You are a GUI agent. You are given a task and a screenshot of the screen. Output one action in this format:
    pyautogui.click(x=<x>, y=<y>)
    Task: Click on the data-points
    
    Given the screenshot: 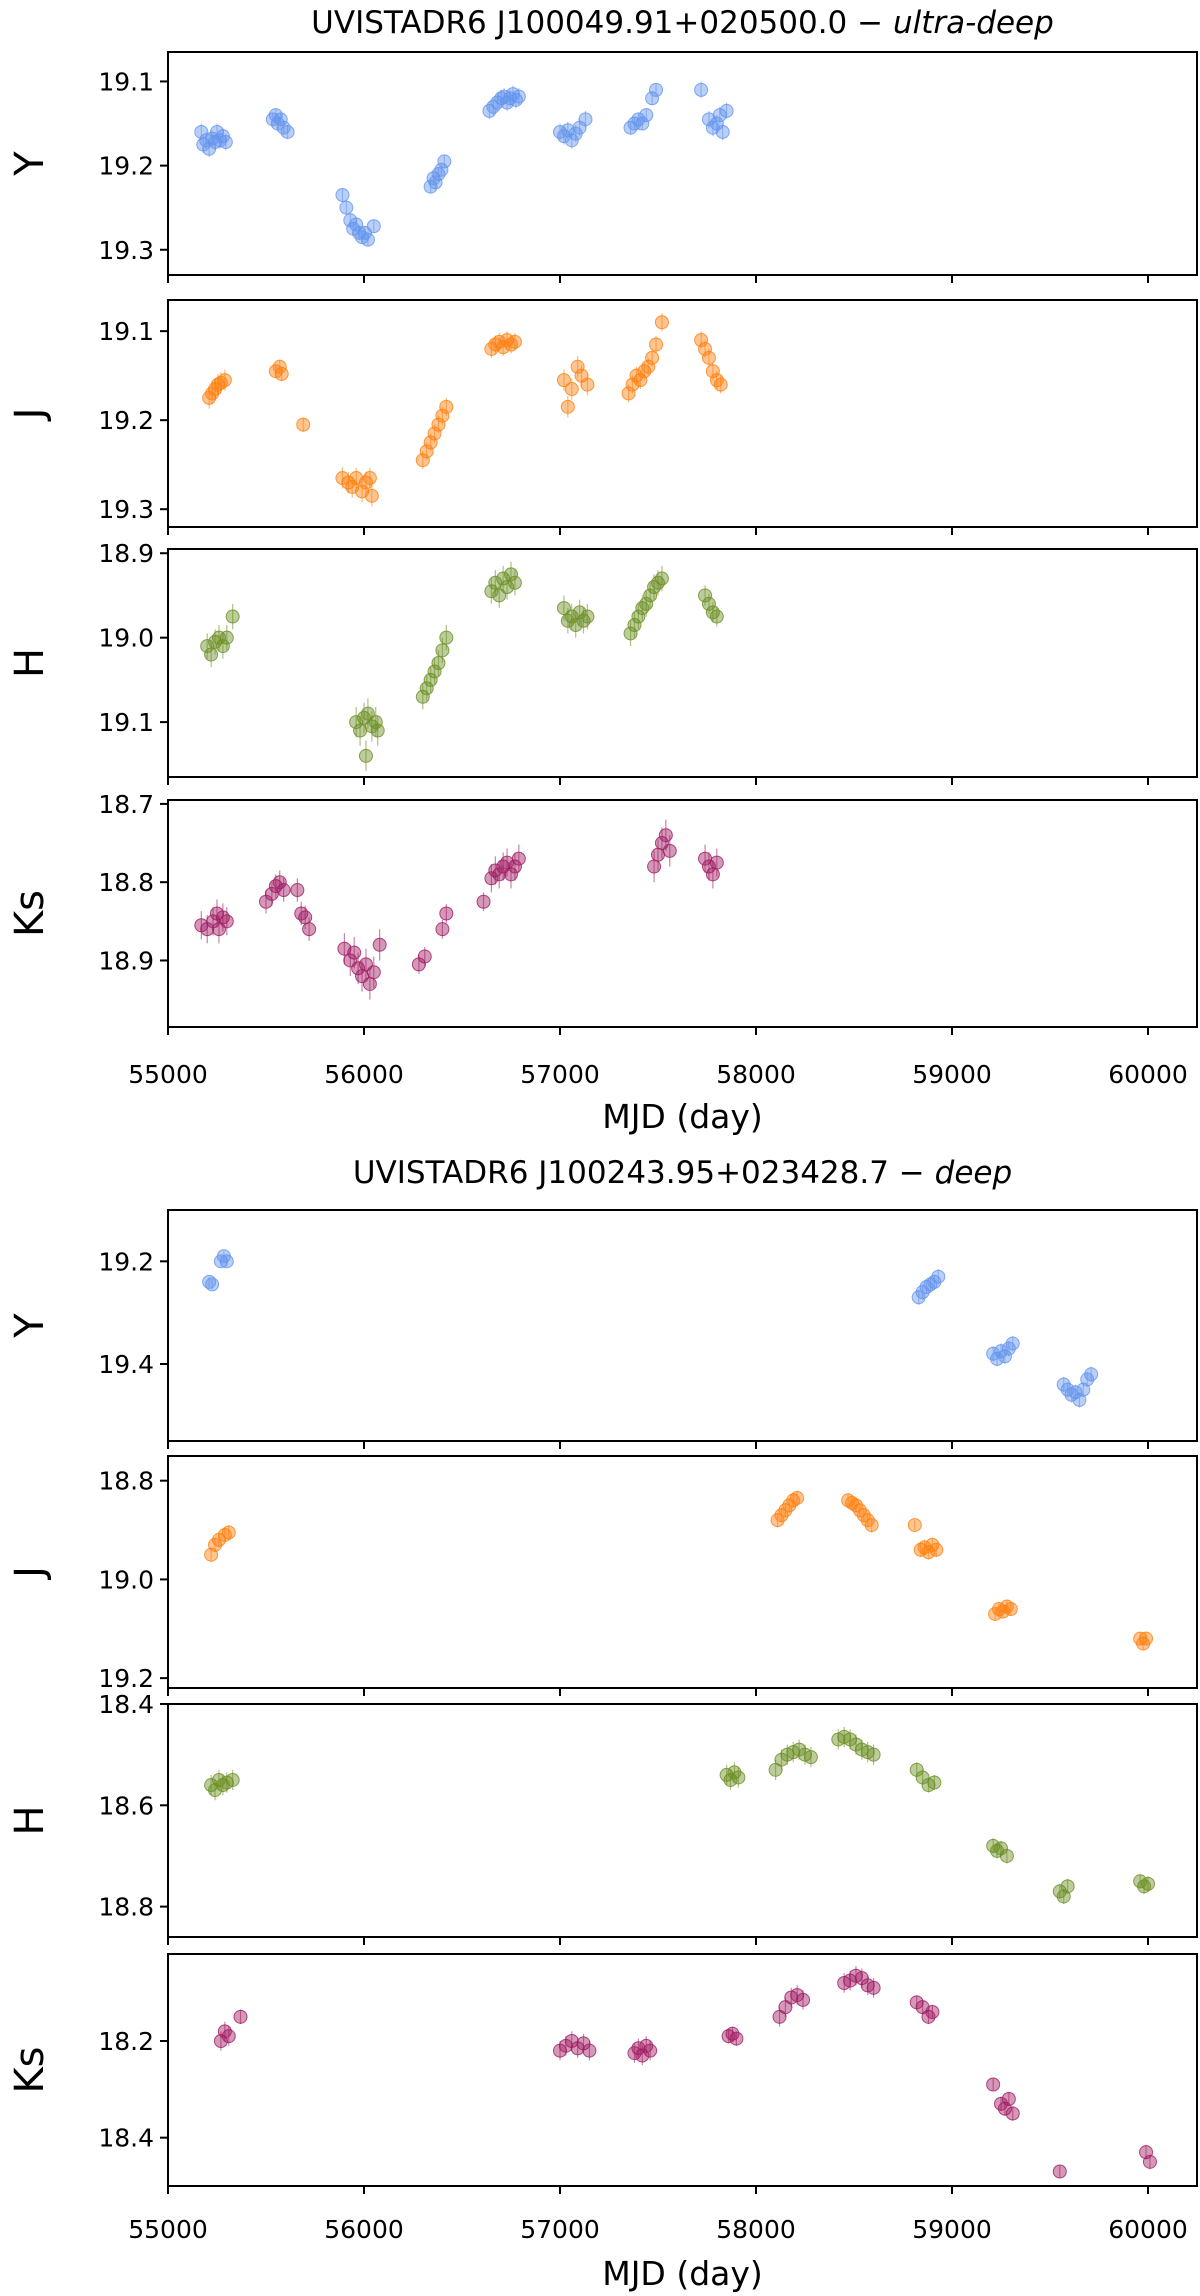 What is the action you would take?
    pyautogui.click(x=465, y=410)
    